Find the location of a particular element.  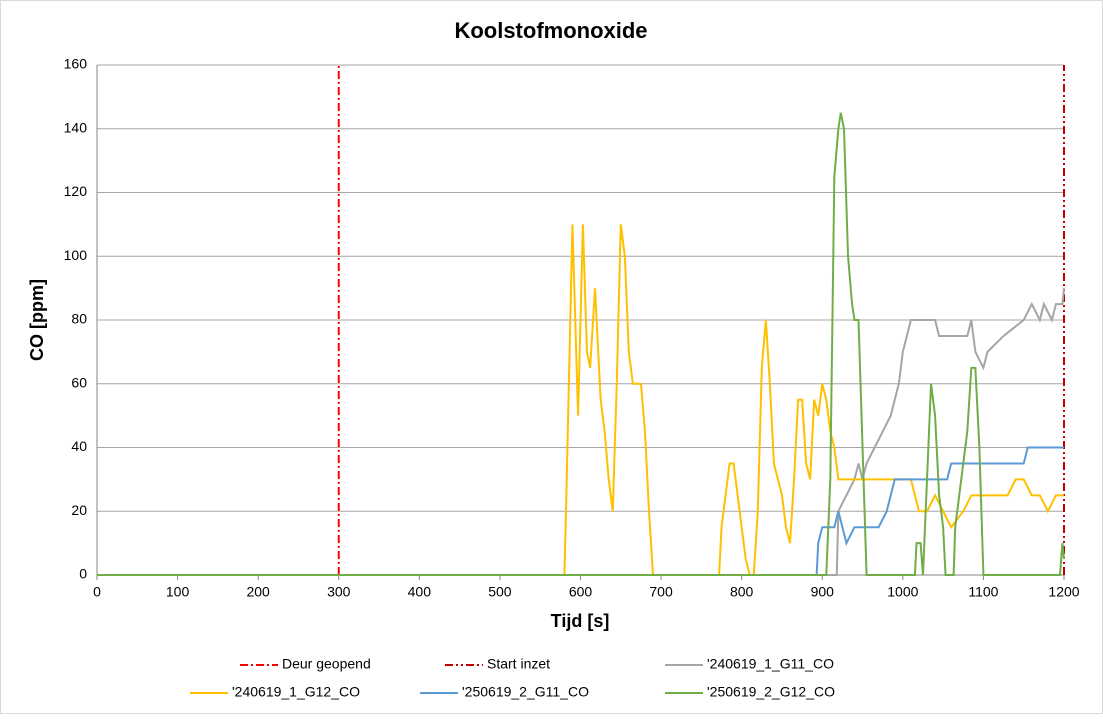

x-tick-label: 1000 is located at coordinates (902, 592).